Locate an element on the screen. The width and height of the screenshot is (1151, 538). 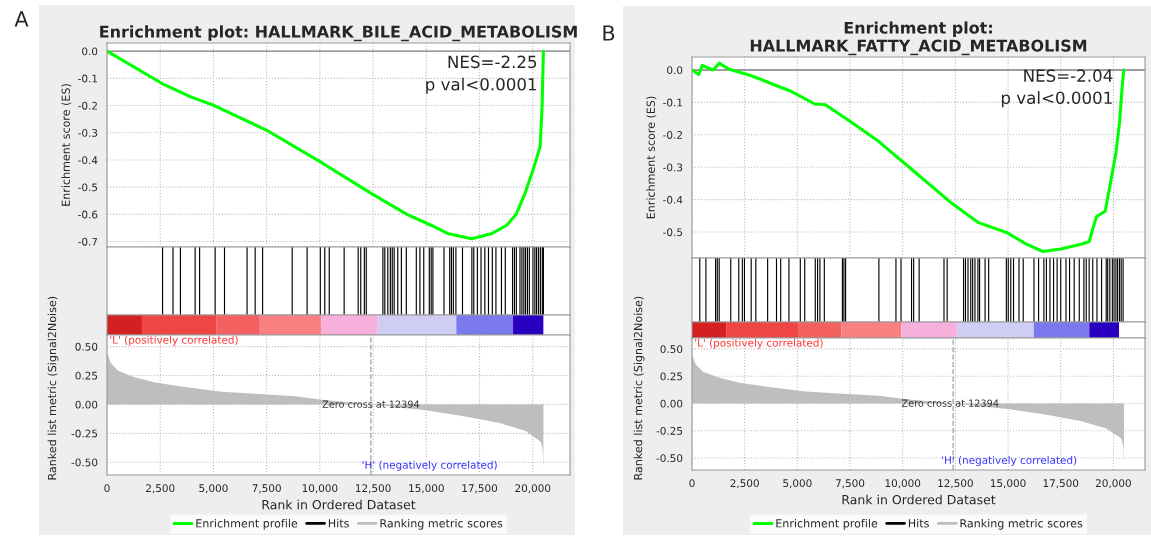
text: A is located at coordinates (21, 19).